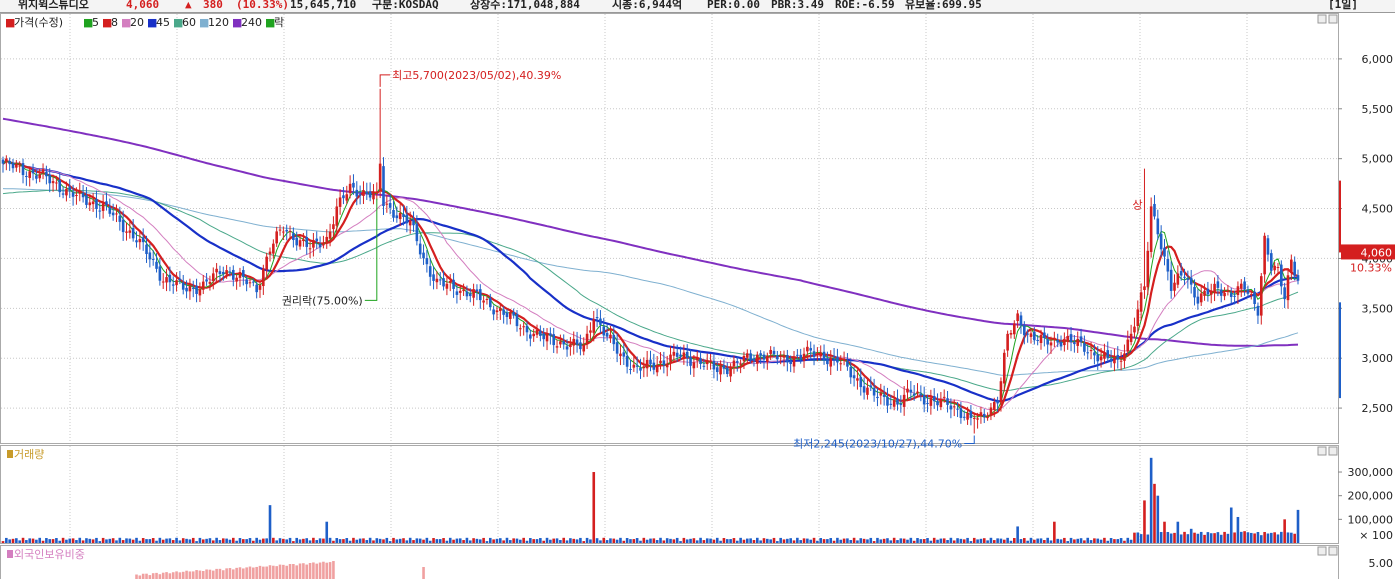  I want to click on range-bar-up, so click(1340, 216).